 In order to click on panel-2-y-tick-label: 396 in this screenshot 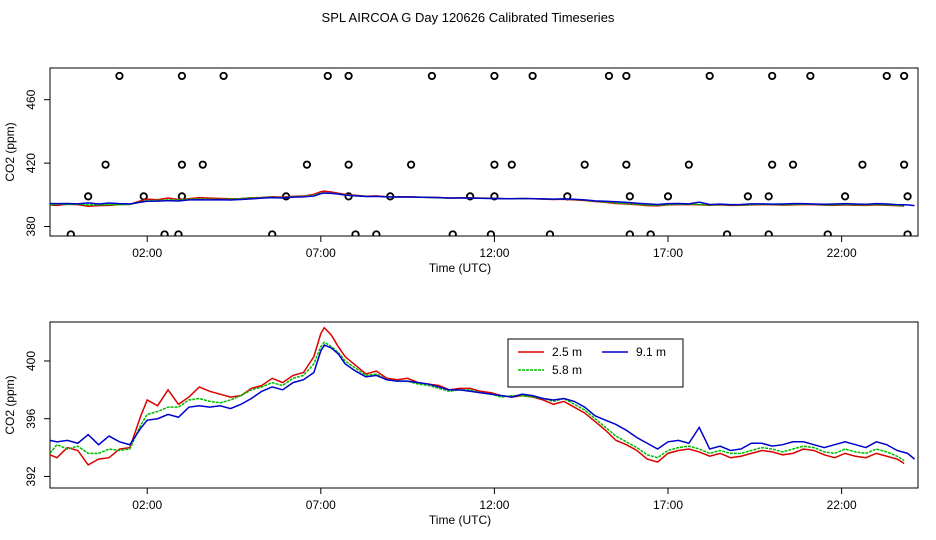, I will do `click(31, 418)`.